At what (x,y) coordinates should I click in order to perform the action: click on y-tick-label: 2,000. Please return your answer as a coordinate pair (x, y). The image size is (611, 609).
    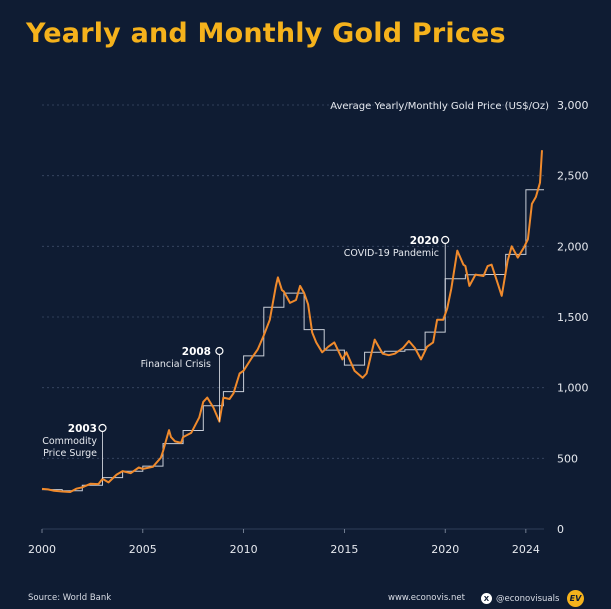
    Looking at the image, I should click on (573, 246).